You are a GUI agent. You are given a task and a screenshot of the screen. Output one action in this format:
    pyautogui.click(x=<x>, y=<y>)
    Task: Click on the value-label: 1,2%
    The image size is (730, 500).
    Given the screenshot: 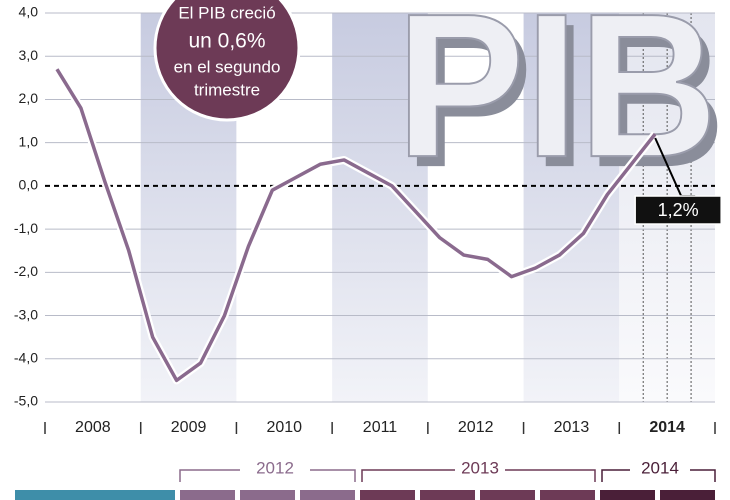 What is the action you would take?
    pyautogui.click(x=678, y=210)
    